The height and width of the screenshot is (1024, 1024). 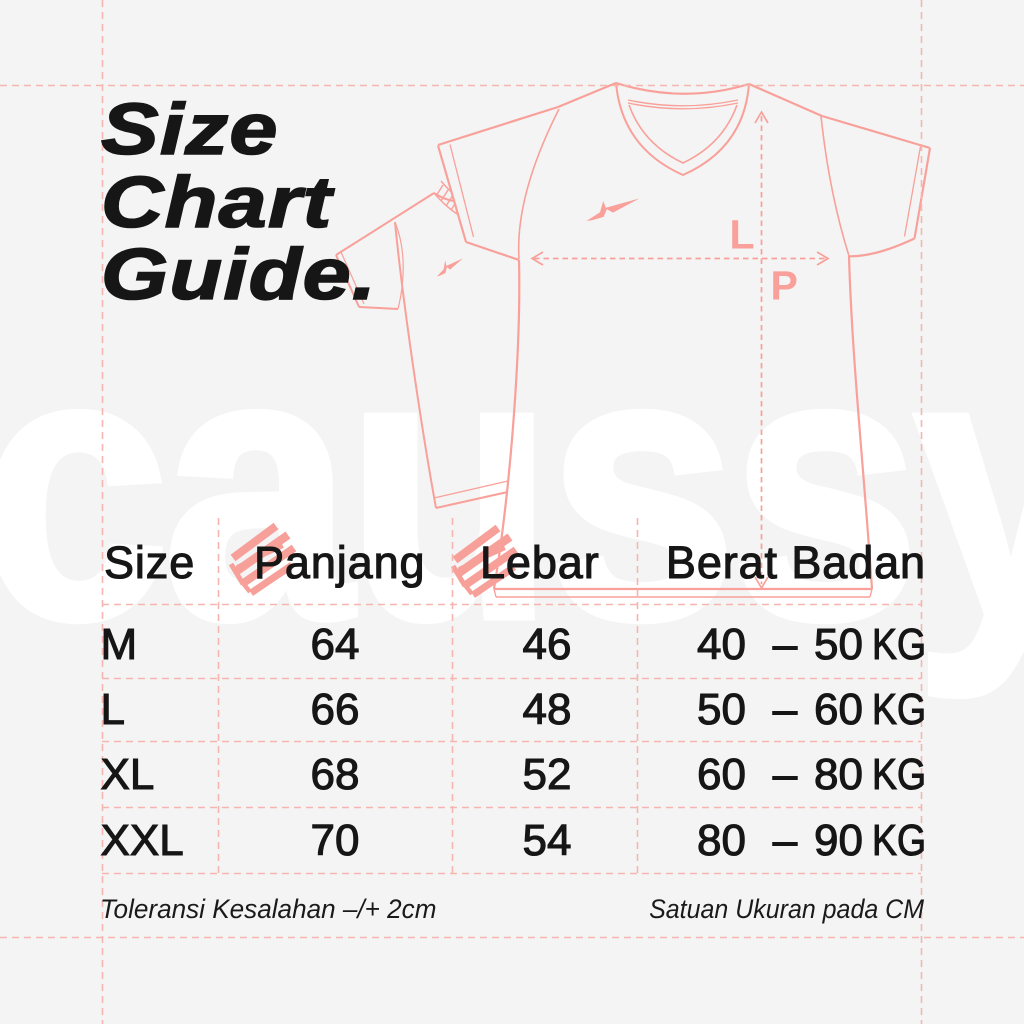 I want to click on svg-text: L, so click(x=742, y=235).